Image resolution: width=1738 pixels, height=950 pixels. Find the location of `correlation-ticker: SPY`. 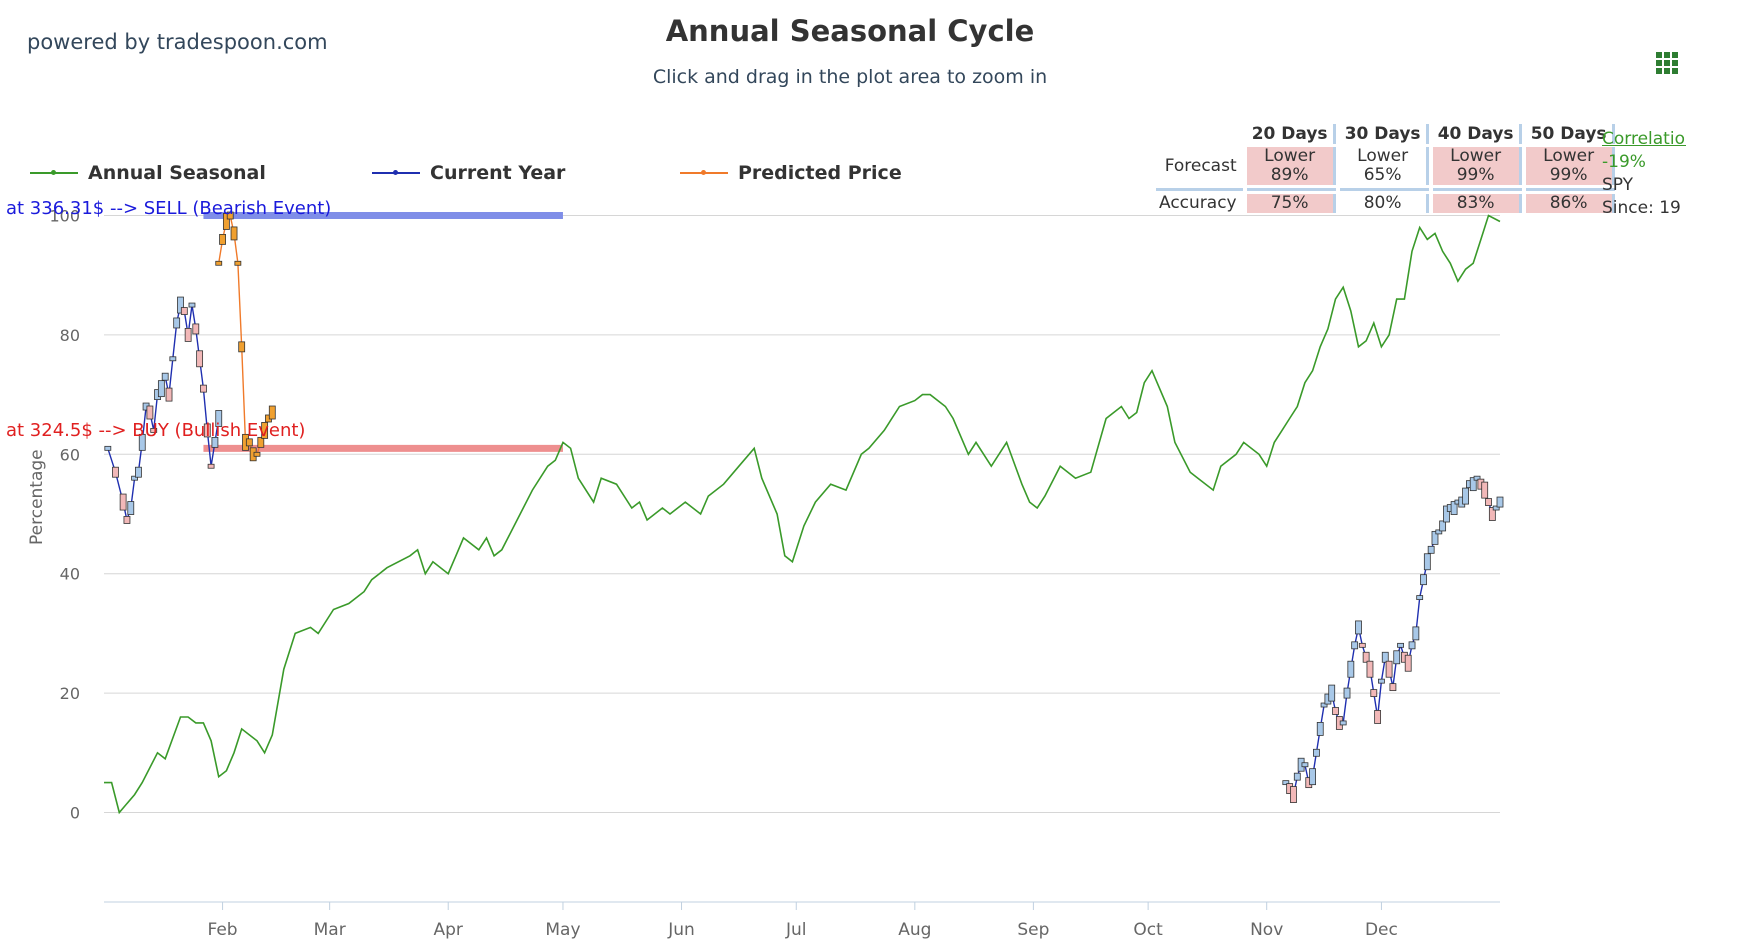

correlation-ticker: SPY is located at coordinates (1618, 185).